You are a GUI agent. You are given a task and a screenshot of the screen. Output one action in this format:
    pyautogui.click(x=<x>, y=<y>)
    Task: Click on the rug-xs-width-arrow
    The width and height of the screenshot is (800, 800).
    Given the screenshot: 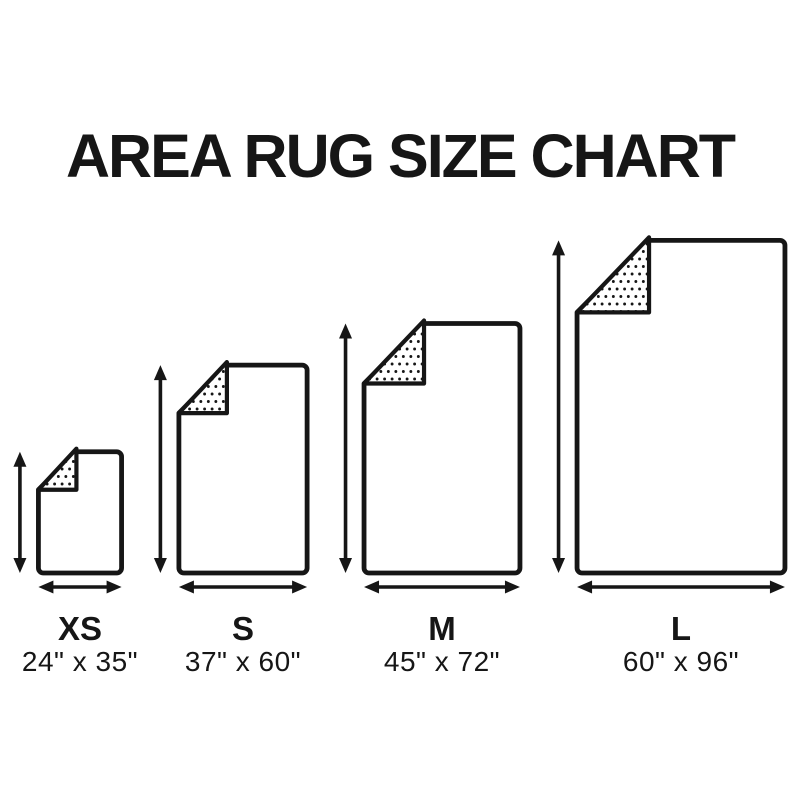 What is the action you would take?
    pyautogui.click(x=80, y=587)
    